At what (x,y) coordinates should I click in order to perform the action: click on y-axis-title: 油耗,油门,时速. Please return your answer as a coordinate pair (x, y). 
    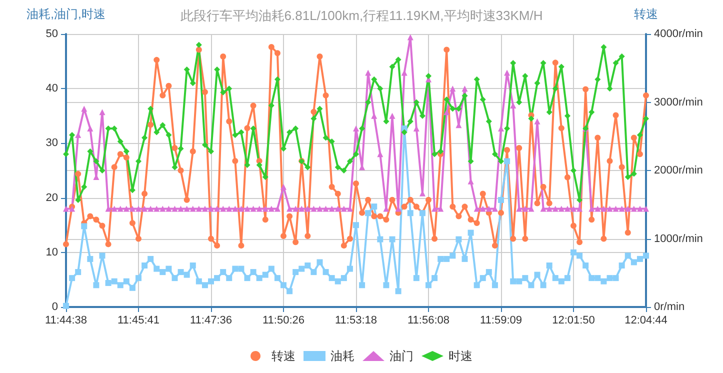
    Looking at the image, I should click on (66, 14).